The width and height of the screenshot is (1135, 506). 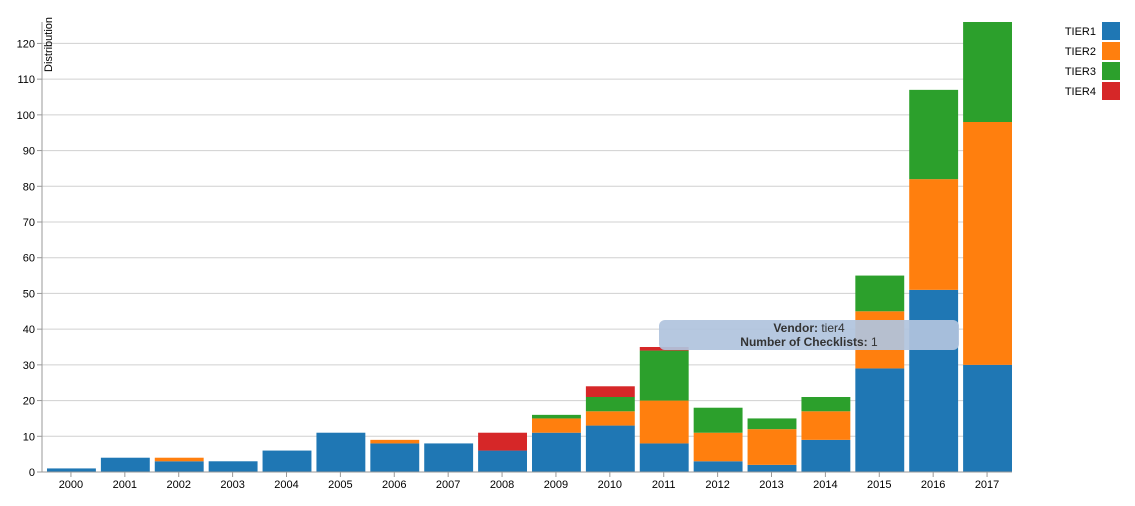 What do you see at coordinates (287, 461) in the screenshot?
I see `bar-tier1-2004` at bounding box center [287, 461].